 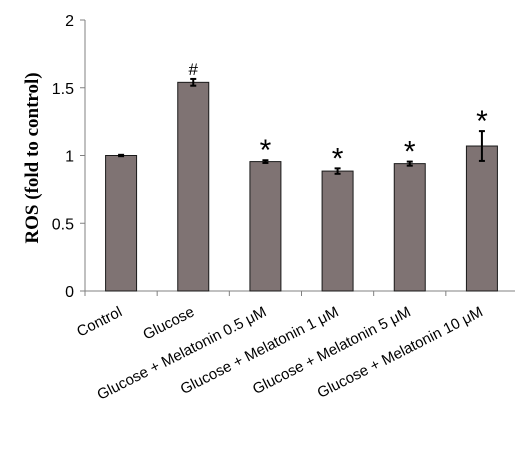 I want to click on y-tick-label: 0, so click(x=69, y=292).